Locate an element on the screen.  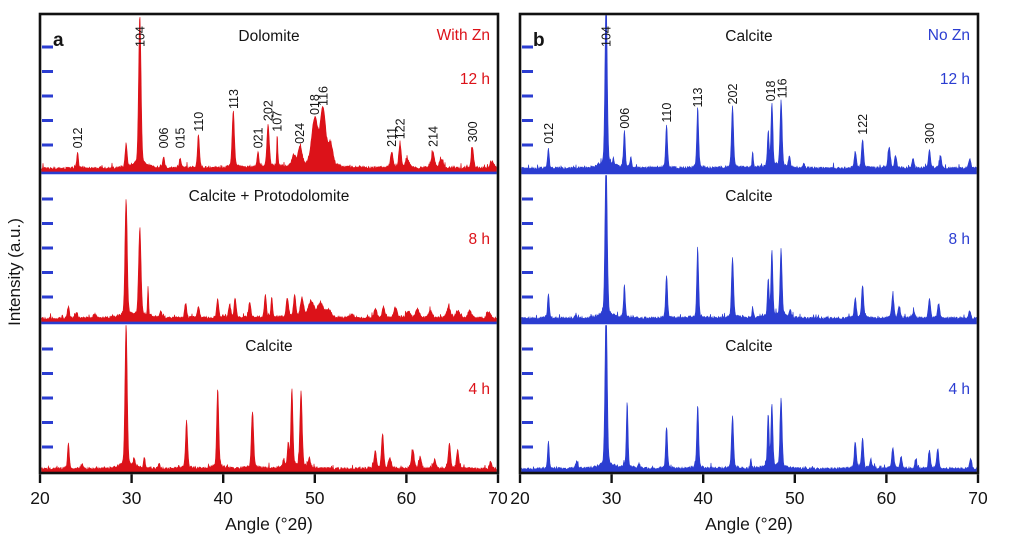
miller-index-label: 015 is located at coordinates (181, 137).